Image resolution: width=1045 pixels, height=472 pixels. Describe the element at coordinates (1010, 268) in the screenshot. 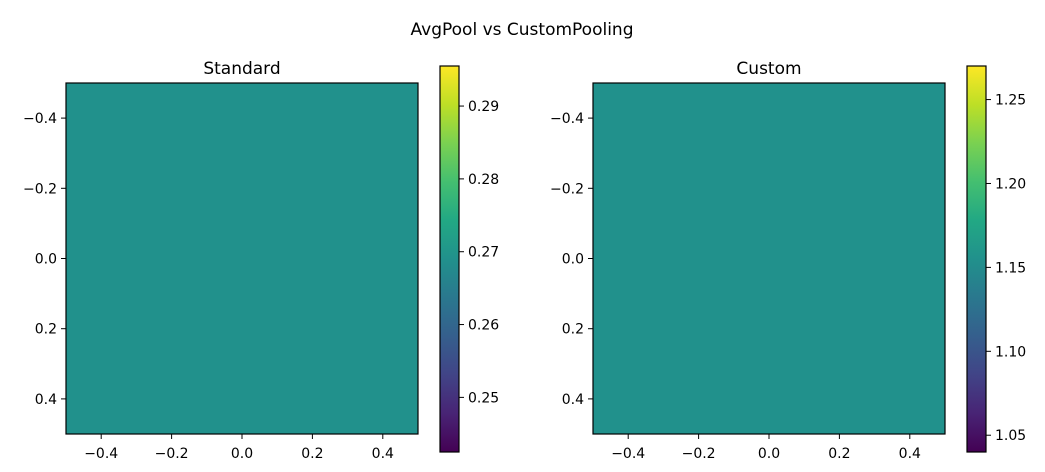

I see `colorbar-tick-label: 1.15` at that location.